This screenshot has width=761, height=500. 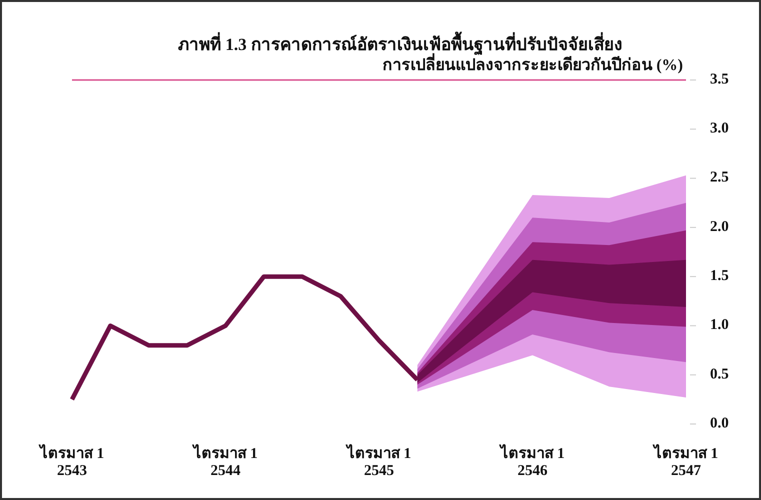 I want to click on chart-title: ภาพที่ 1.3 การคาดการณ์อัตราเงินเฟ้อพื้นฐานที่ปรับปัจจัยเสี่ยง, so click(x=400, y=43).